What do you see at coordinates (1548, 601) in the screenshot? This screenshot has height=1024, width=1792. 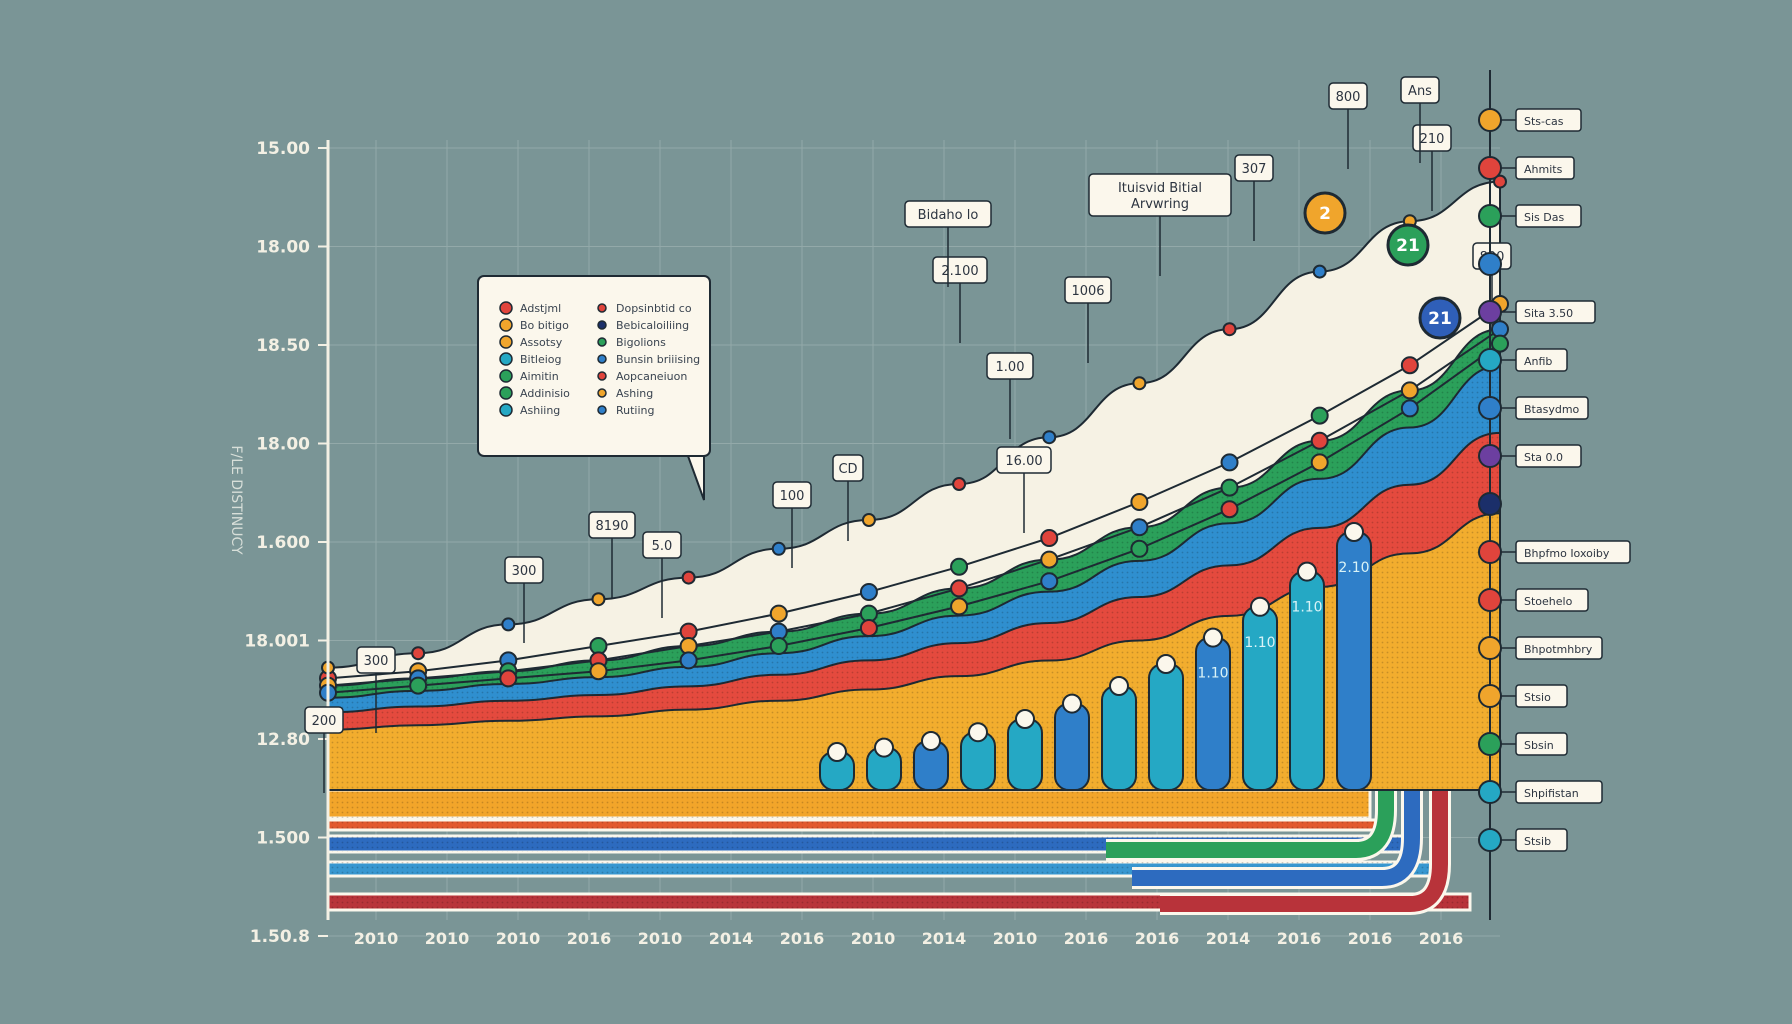 I see `side-legend-label: Stoehelo` at bounding box center [1548, 601].